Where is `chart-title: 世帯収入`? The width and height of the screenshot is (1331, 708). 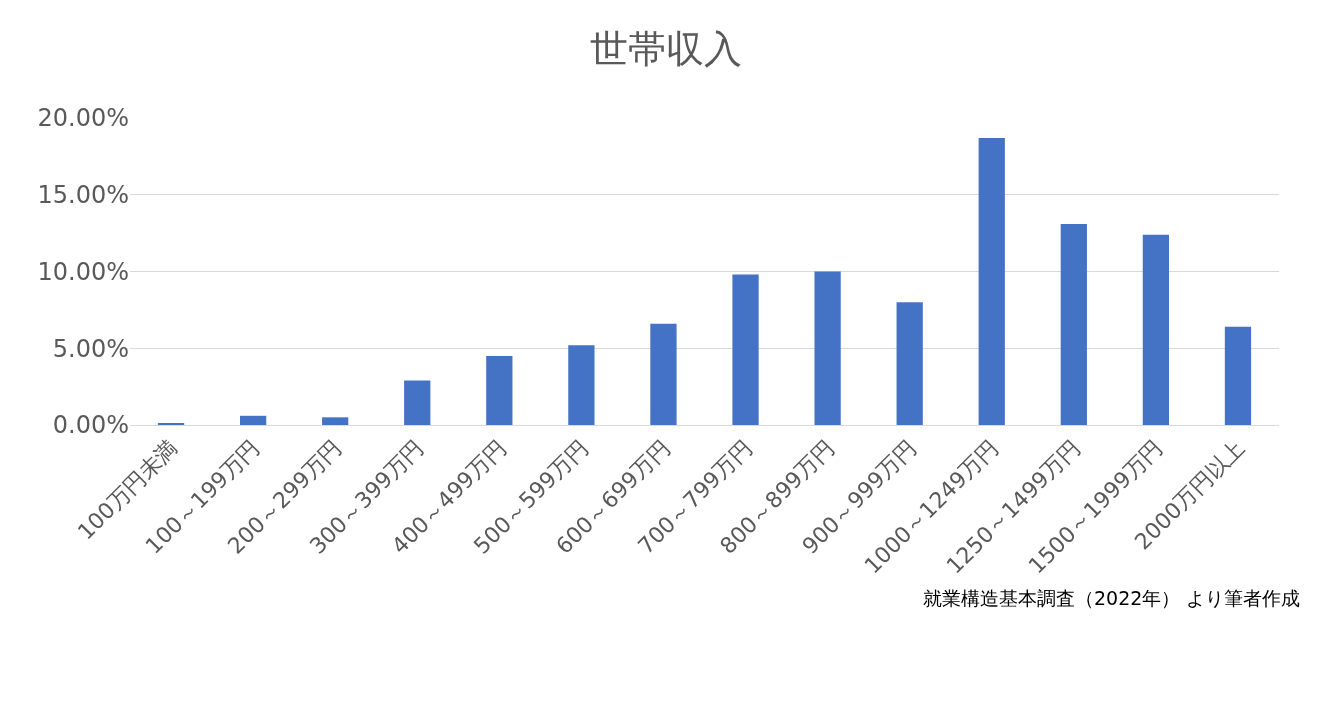 chart-title: 世帯収入 is located at coordinates (665, 49).